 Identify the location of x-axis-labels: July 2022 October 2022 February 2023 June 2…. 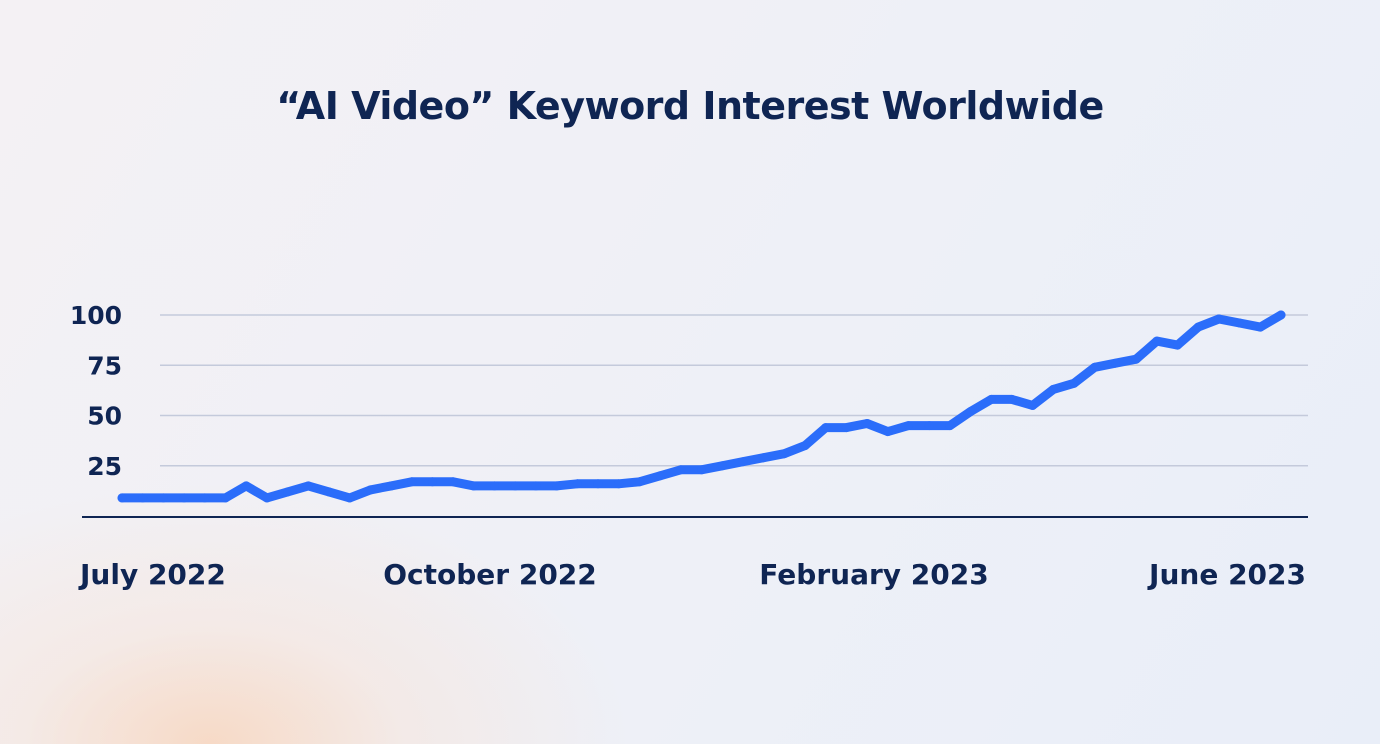
(692, 574).